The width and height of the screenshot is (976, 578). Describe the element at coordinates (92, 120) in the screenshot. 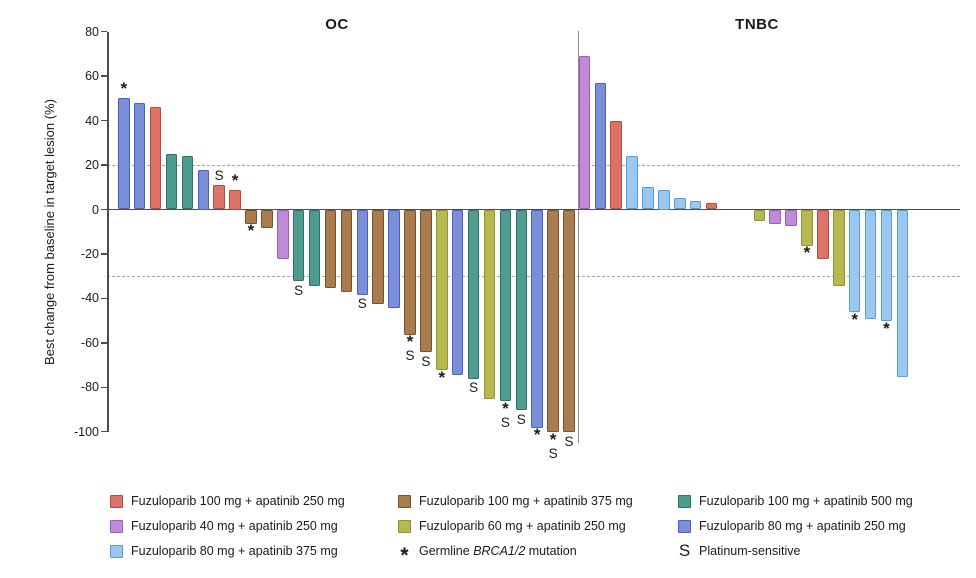

I see `y-tick-label-40: 40` at that location.